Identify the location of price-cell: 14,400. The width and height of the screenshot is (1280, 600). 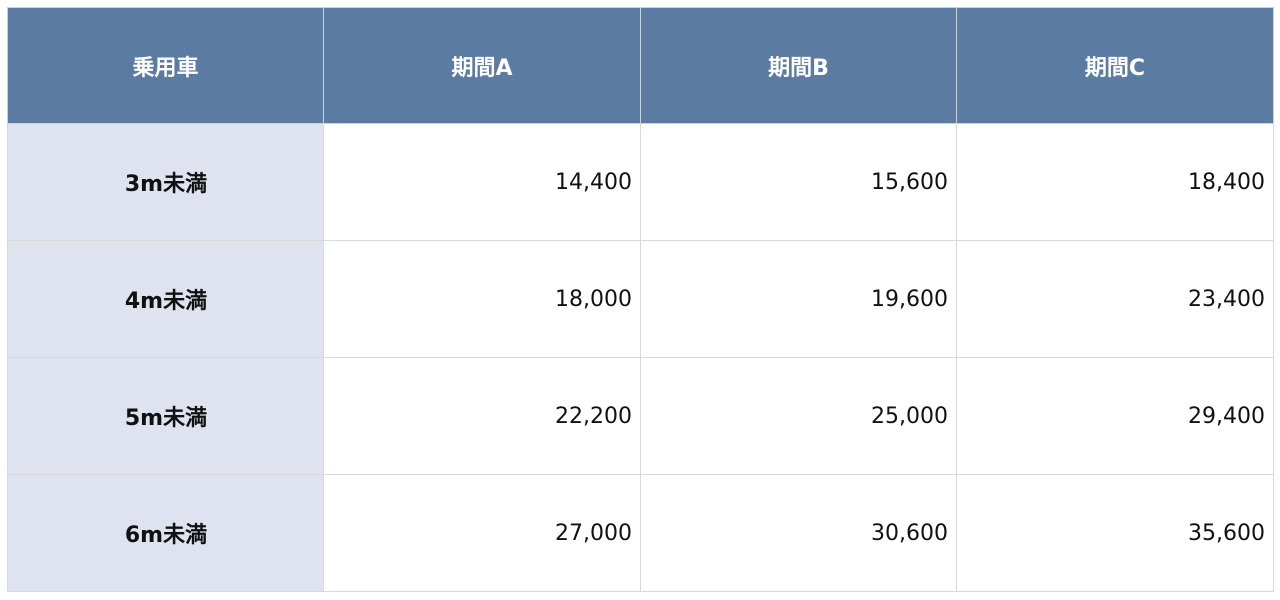
(482, 182).